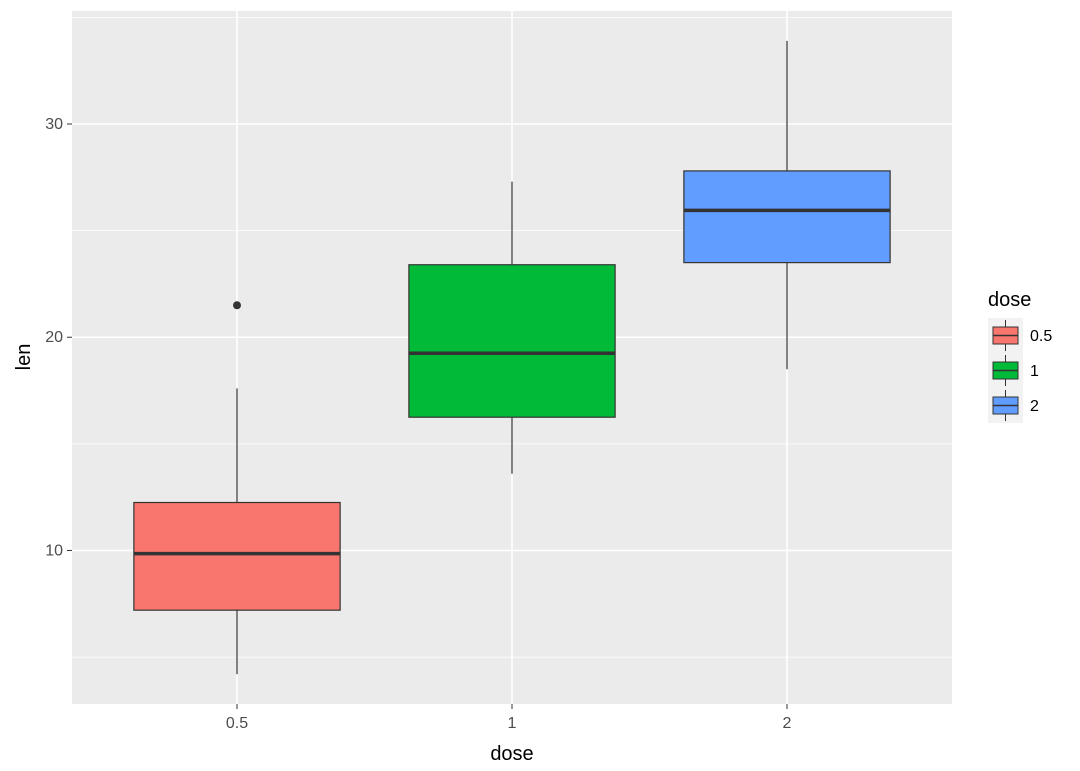  I want to click on legend-label: 2, so click(1034, 406).